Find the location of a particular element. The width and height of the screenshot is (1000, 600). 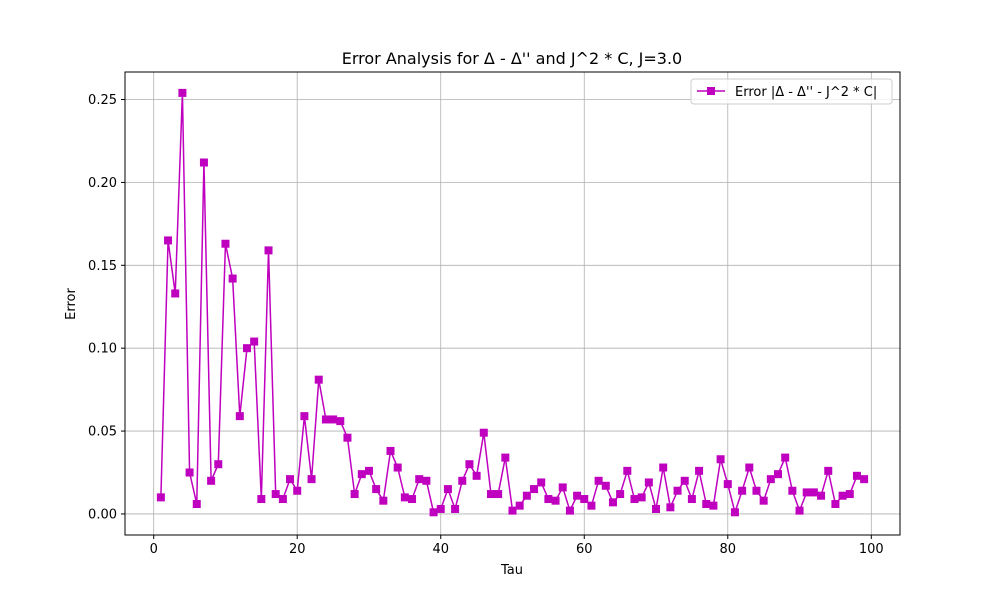

y-axis-ticks: 0.00 0.05 0.10 0.15 0.20 0.25 is located at coordinates (106, 307).